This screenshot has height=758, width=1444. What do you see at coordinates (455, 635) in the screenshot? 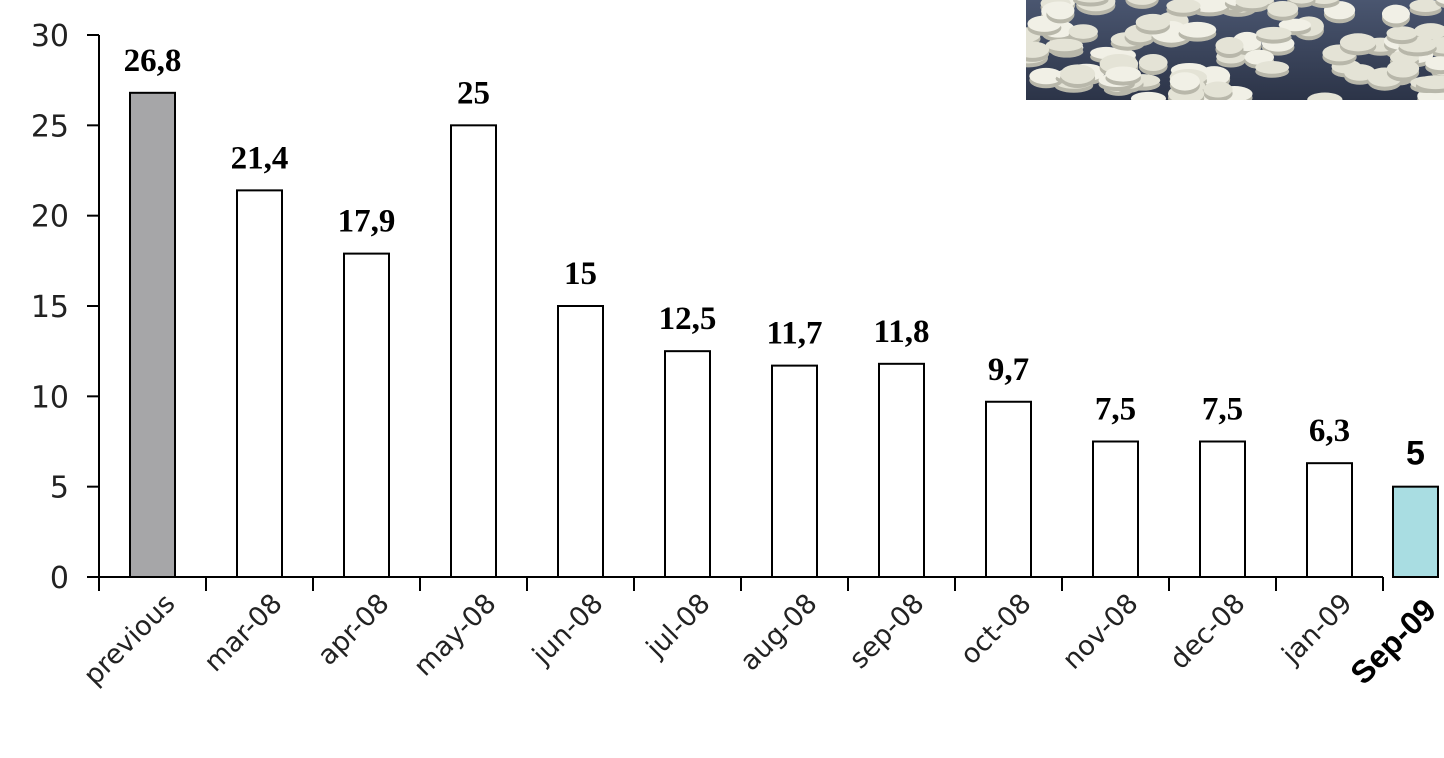
I see `category-label: may-08` at bounding box center [455, 635].